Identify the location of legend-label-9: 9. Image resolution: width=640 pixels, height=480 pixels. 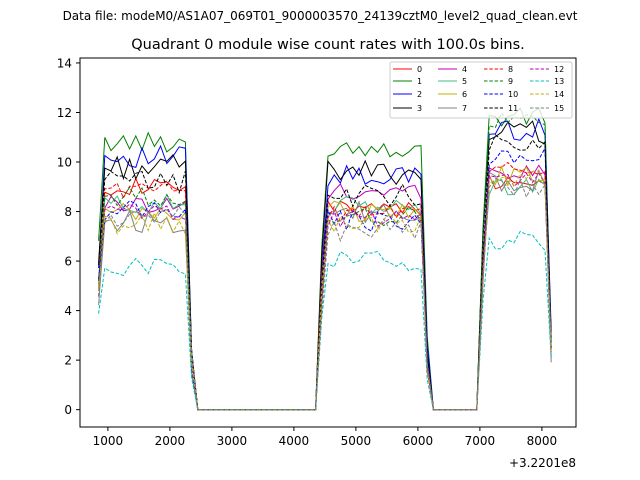
(510, 81).